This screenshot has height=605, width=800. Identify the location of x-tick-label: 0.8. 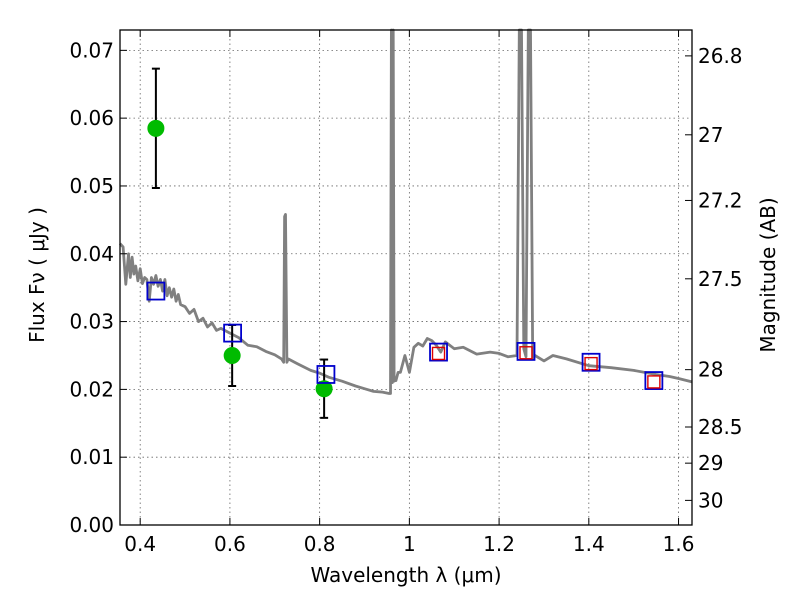
(320, 544).